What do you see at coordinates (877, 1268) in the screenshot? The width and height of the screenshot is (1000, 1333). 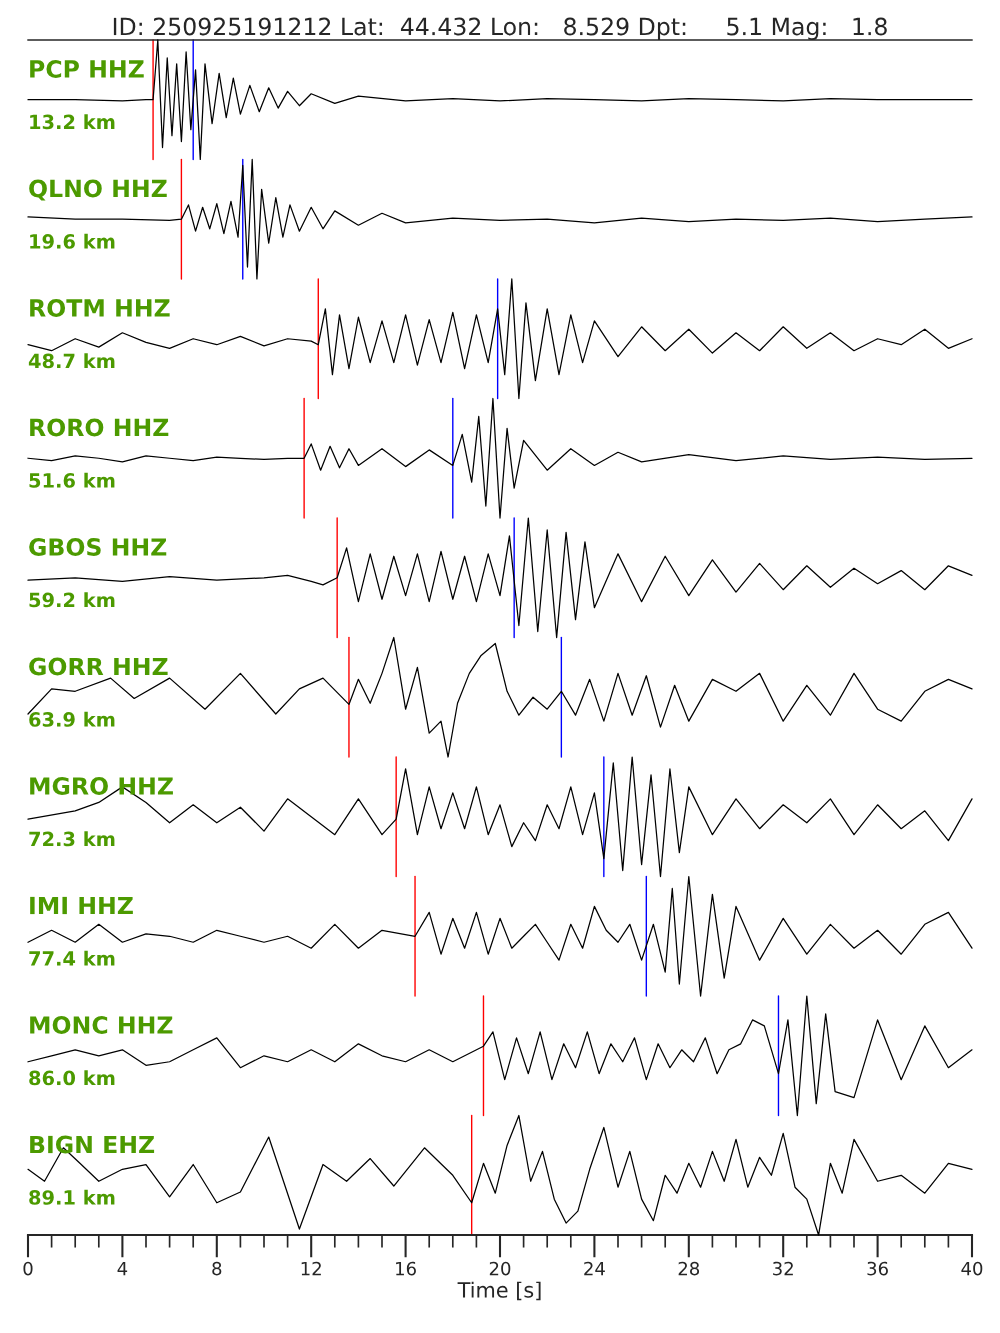 I see `x-tick-label: 36` at bounding box center [877, 1268].